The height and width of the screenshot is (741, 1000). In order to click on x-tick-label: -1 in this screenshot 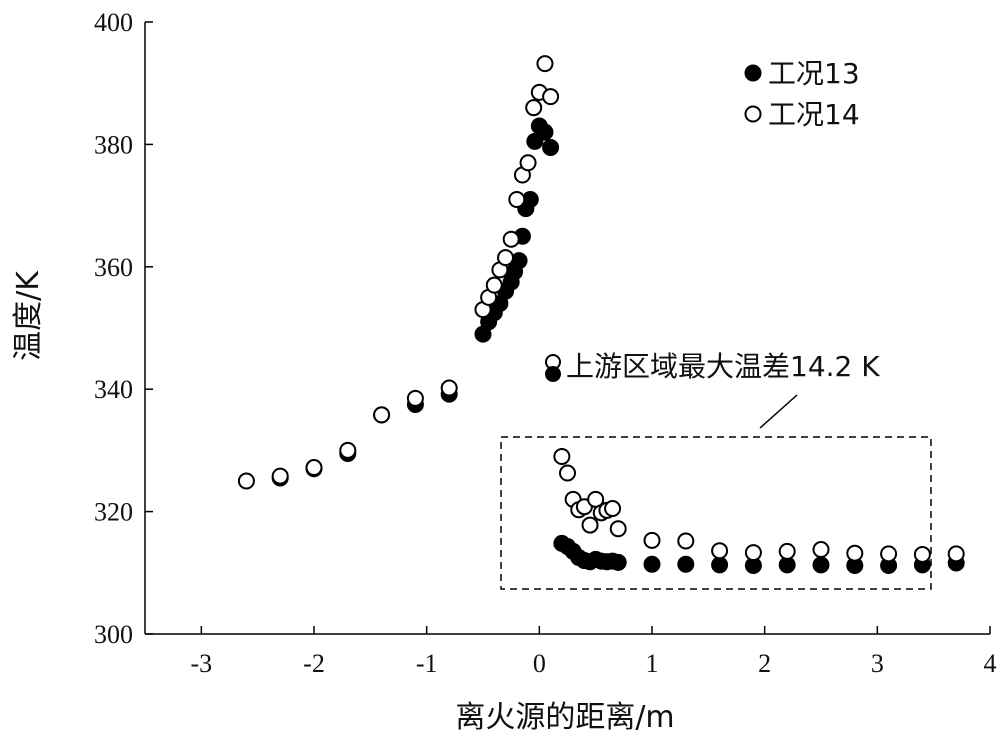, I will do `click(427, 663)`.